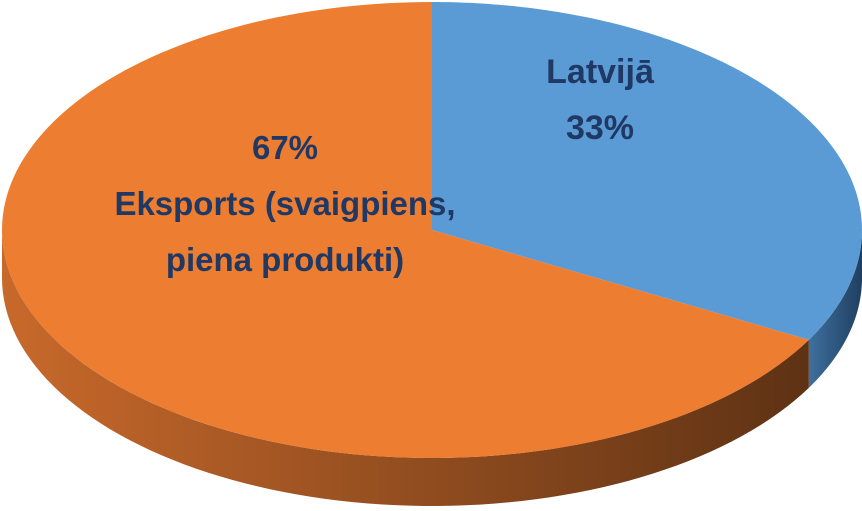 The height and width of the screenshot is (511, 862). What do you see at coordinates (285, 231) in the screenshot?
I see `category-label: Eksports (svaigpiens, piena produkti)` at bounding box center [285, 231].